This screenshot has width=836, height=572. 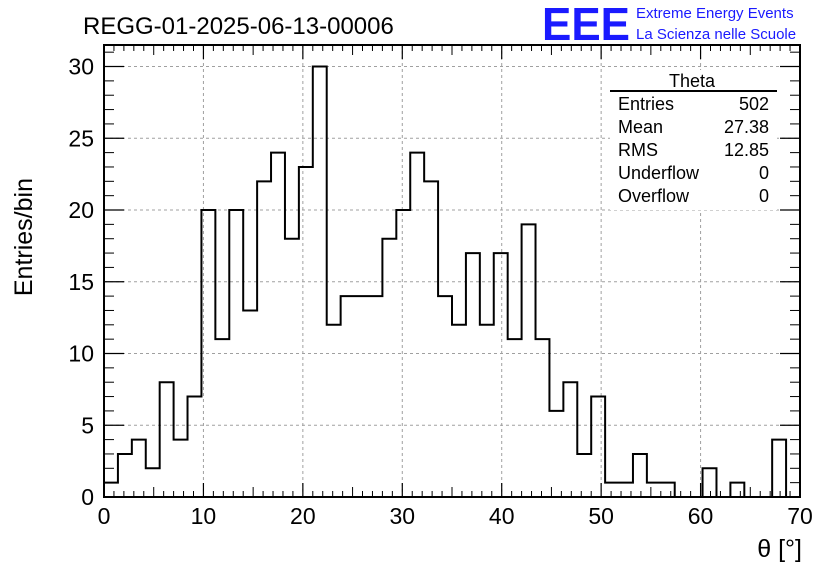 What do you see at coordinates (716, 34) in the screenshot?
I see `logo-line-2: La Scienza nelle Scuole` at bounding box center [716, 34].